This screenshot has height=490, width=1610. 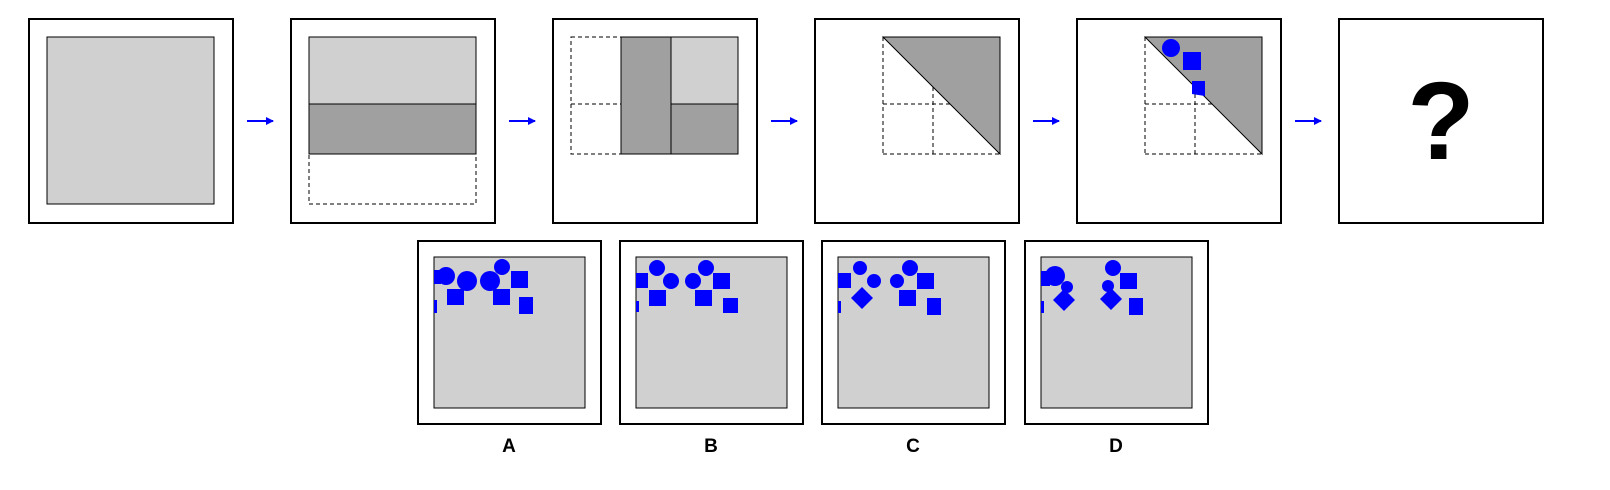 I want to click on question-mark: ?, so click(x=1440, y=121).